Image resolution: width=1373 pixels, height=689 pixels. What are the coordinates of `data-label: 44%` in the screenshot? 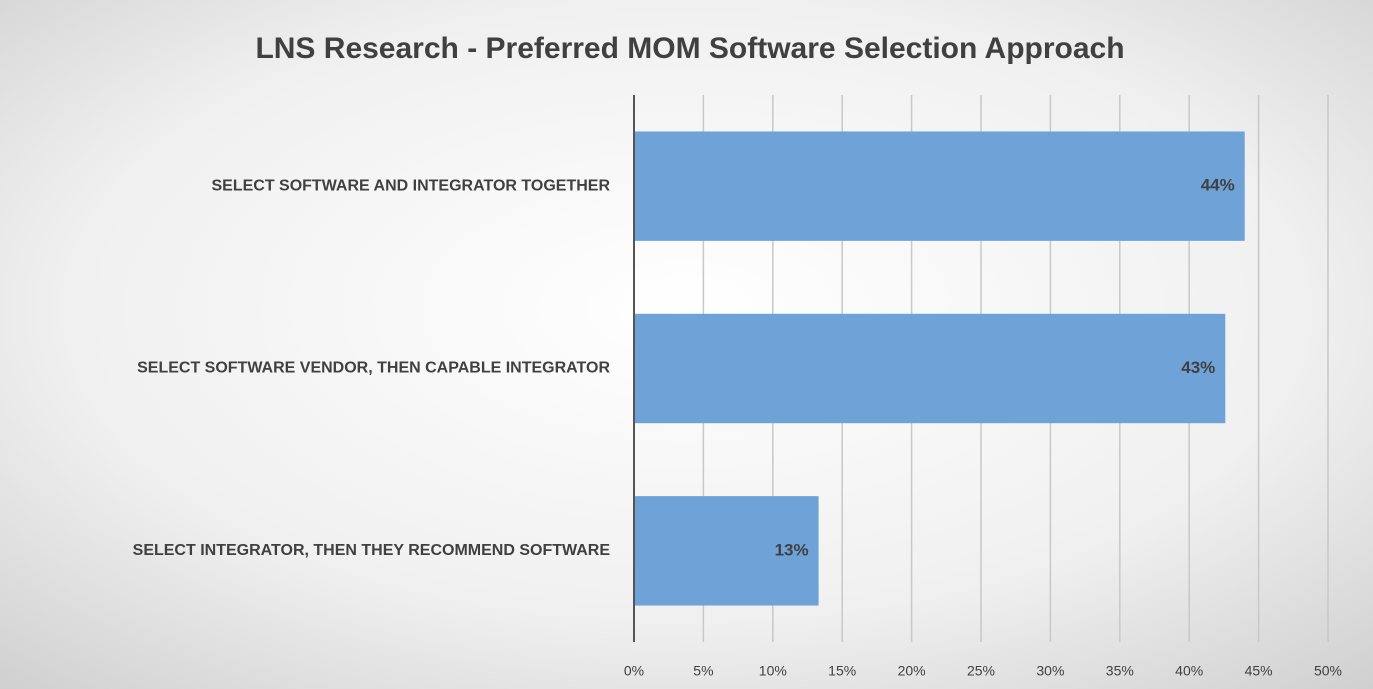 It's located at (1218, 185).